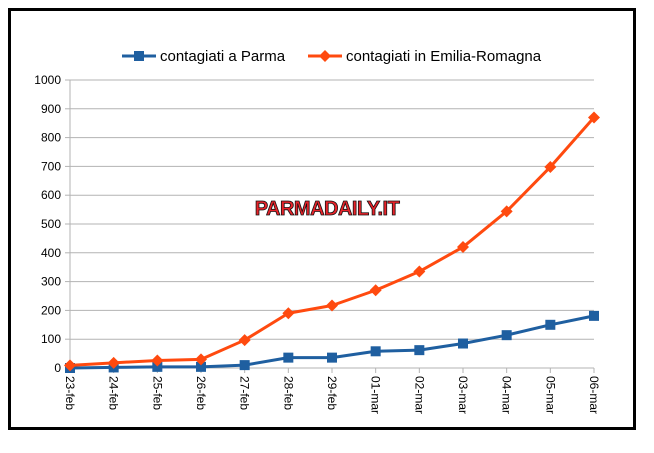 This screenshot has height=453, width=654. I want to click on y-tick-label: 100, so click(51, 339).